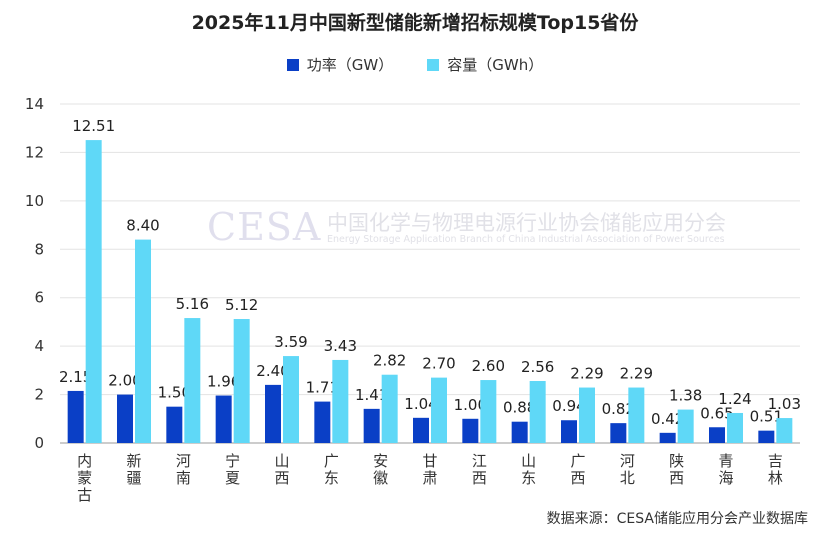 This screenshot has height=538, width=830. I want to click on x-tick-label: 广东, so click(331, 469).